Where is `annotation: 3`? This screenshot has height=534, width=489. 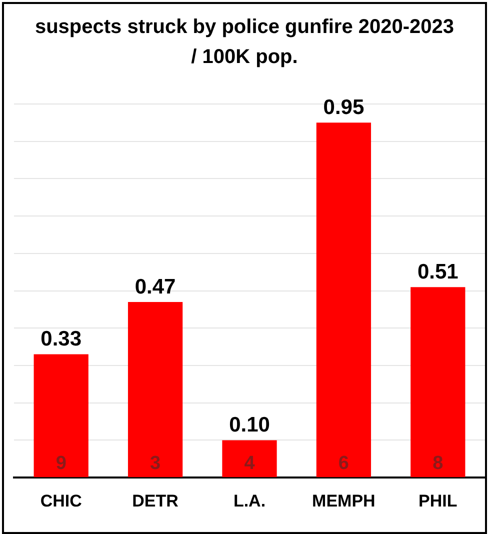
annotation: 3 is located at coordinates (155, 463).